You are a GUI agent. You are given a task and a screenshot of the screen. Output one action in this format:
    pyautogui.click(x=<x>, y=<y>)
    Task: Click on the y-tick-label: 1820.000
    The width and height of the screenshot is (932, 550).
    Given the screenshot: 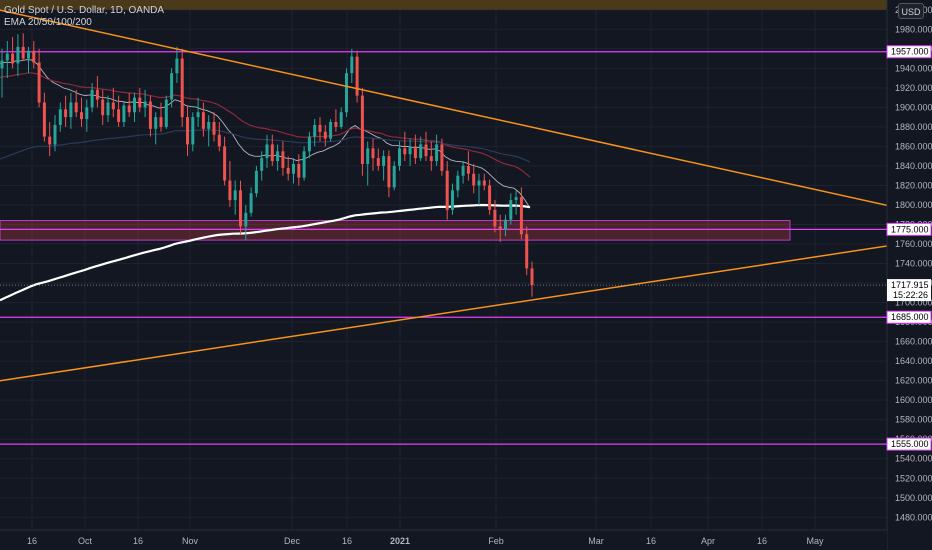 What is the action you would take?
    pyautogui.click(x=913, y=185)
    